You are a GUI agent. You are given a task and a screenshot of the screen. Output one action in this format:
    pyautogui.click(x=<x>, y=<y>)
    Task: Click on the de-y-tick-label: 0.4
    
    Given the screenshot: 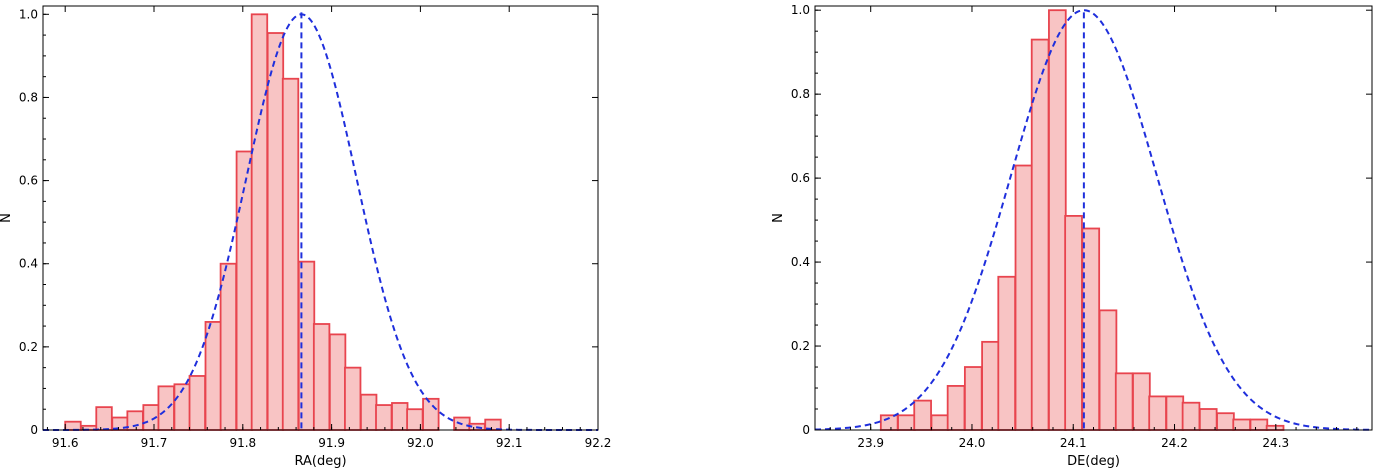 What is the action you would take?
    pyautogui.click(x=800, y=262)
    